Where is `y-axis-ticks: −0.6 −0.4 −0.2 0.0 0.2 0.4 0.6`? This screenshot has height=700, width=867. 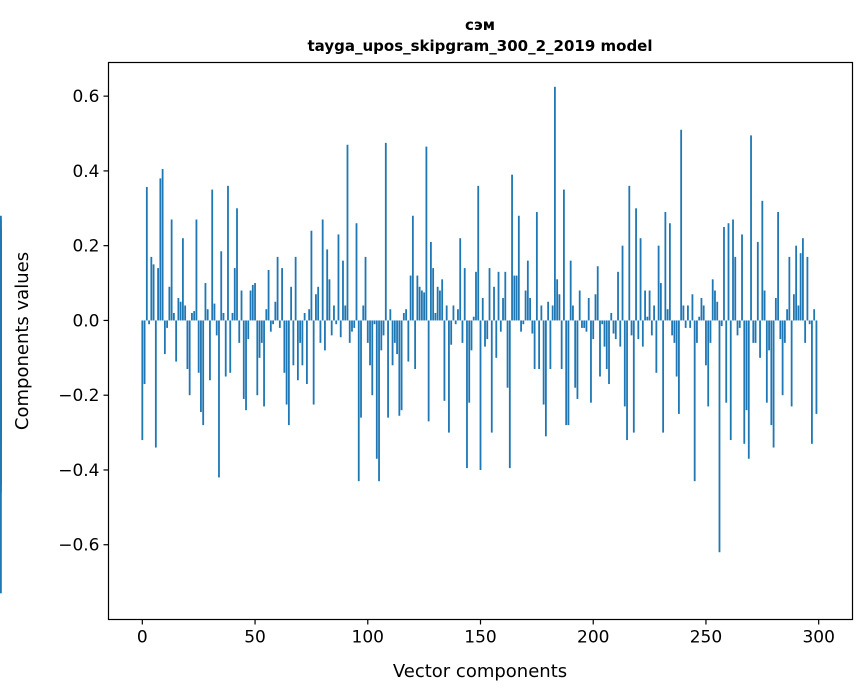
y-axis-ticks: −0.6 −0.4 −0.2 0.0 0.2 0.4 0.6 is located at coordinates (83, 321).